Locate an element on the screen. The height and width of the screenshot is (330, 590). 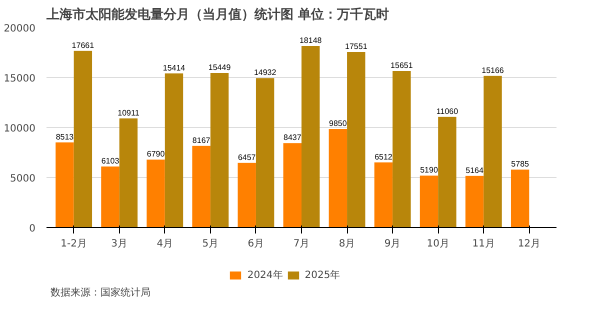
y-tick-label: 15000 is located at coordinates (20, 79).